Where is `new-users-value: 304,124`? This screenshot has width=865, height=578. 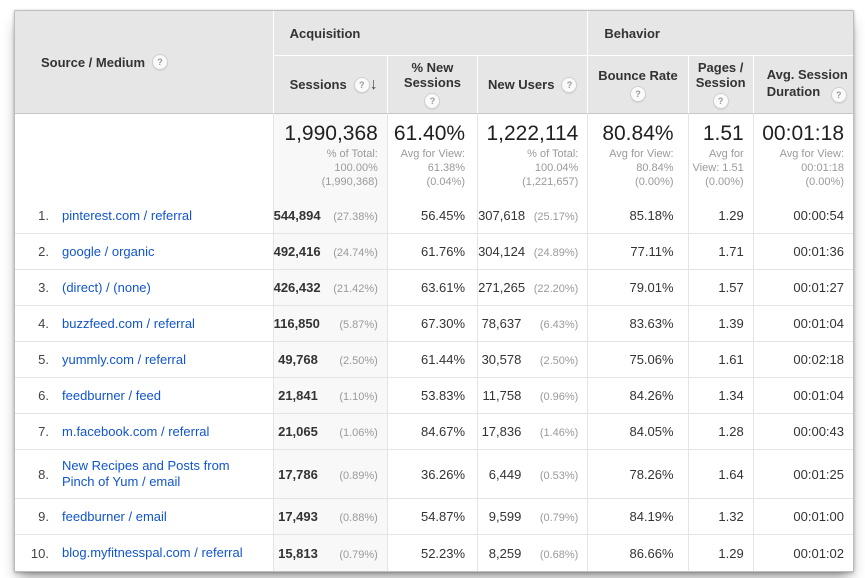
new-users-value: 304,124 is located at coordinates (502, 251).